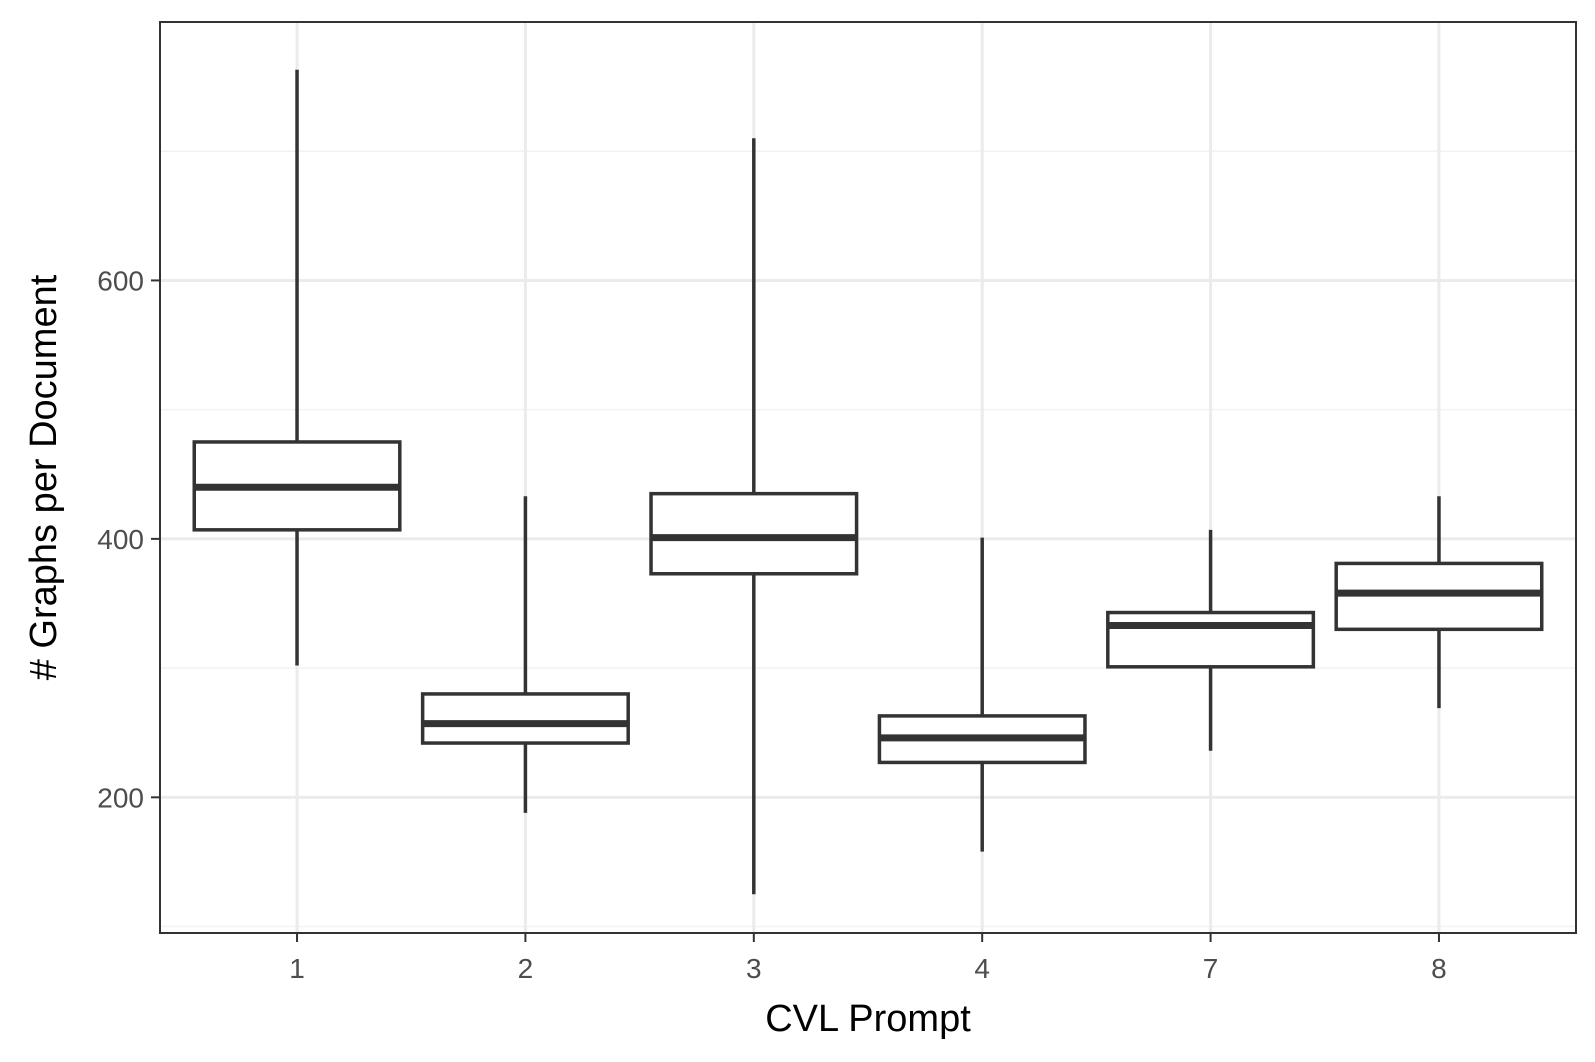 This screenshot has height=1062, width=1595. I want to click on x-tick-label: 7, so click(1211, 968).